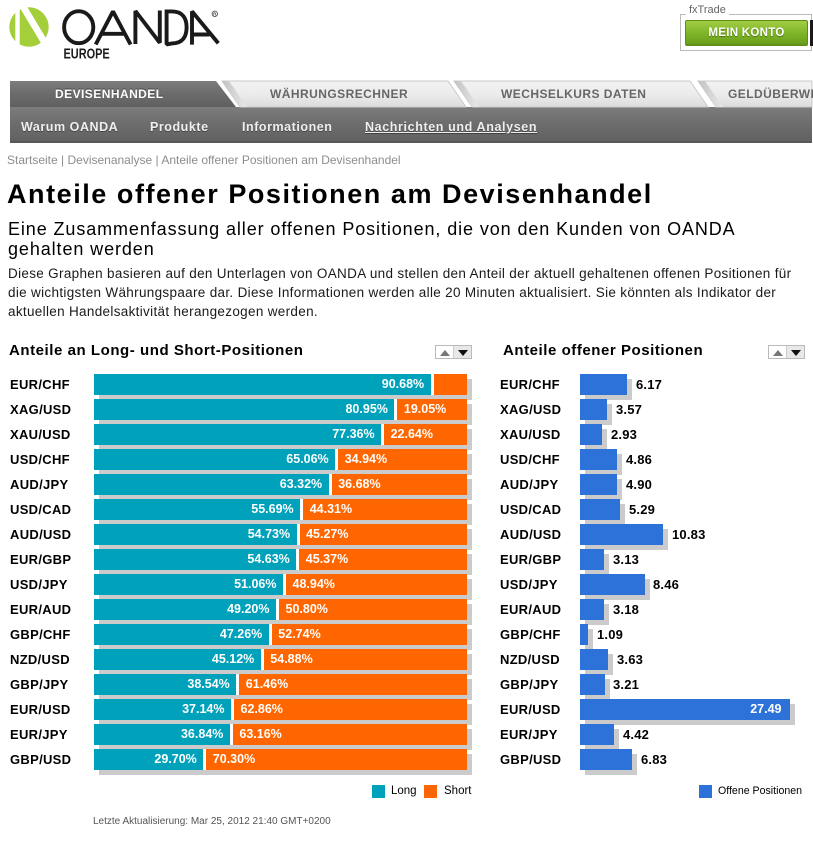 The height and width of the screenshot is (842, 813). Describe the element at coordinates (215, 14) in the screenshot. I see `svg-text: R` at that location.